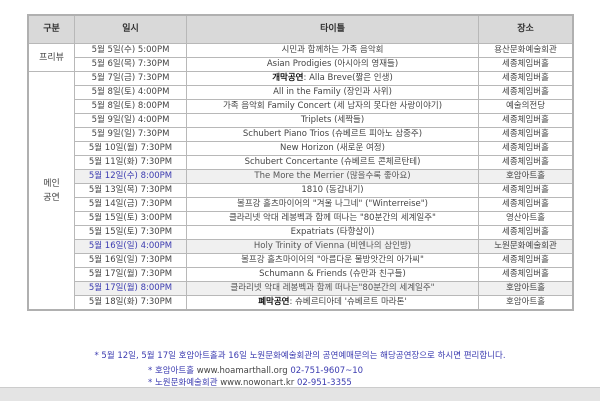 This screenshot has width=600, height=401. What do you see at coordinates (332, 190) in the screenshot?
I see `title-text: 1810 (동갑내기)` at bounding box center [332, 190].